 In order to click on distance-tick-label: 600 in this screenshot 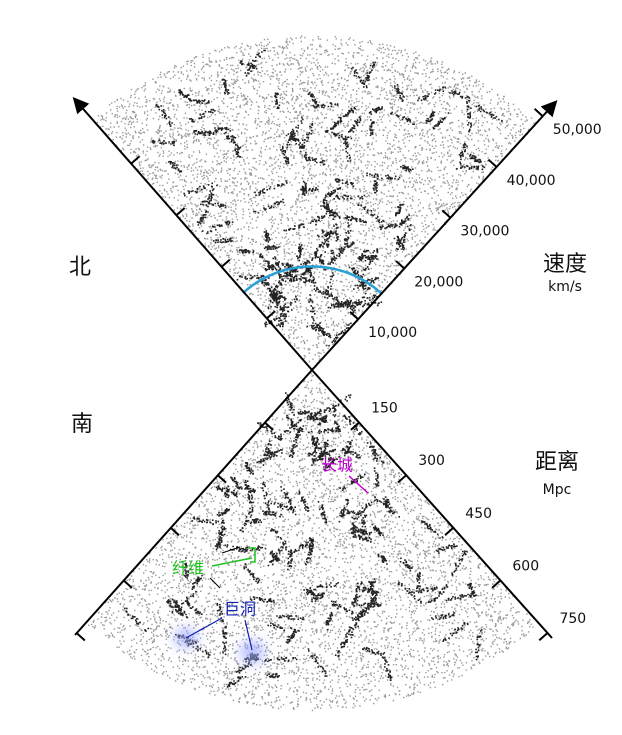, I will do `click(525, 566)`.